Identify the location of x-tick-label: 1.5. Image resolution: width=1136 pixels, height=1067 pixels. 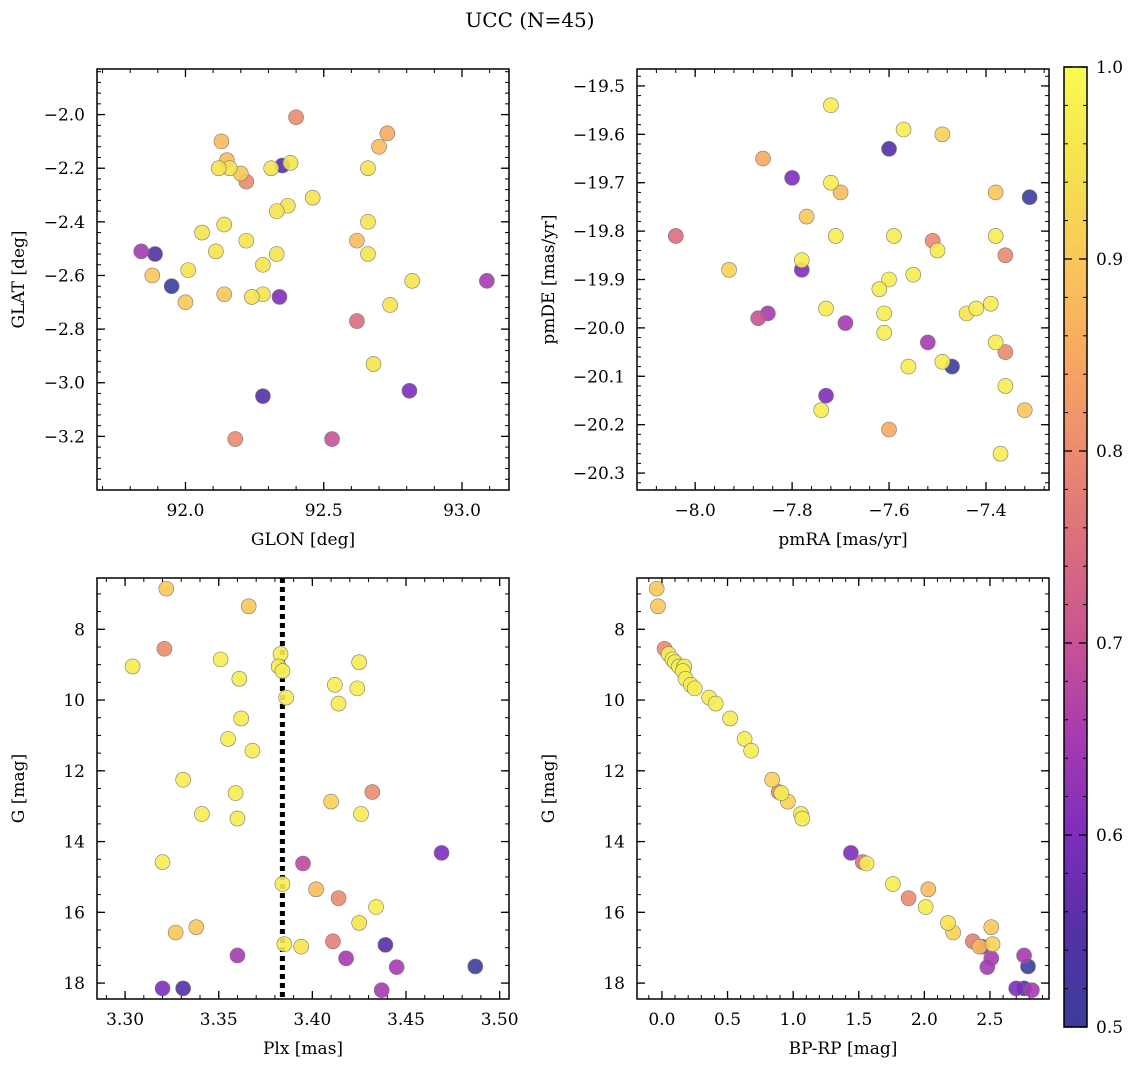
(858, 1020).